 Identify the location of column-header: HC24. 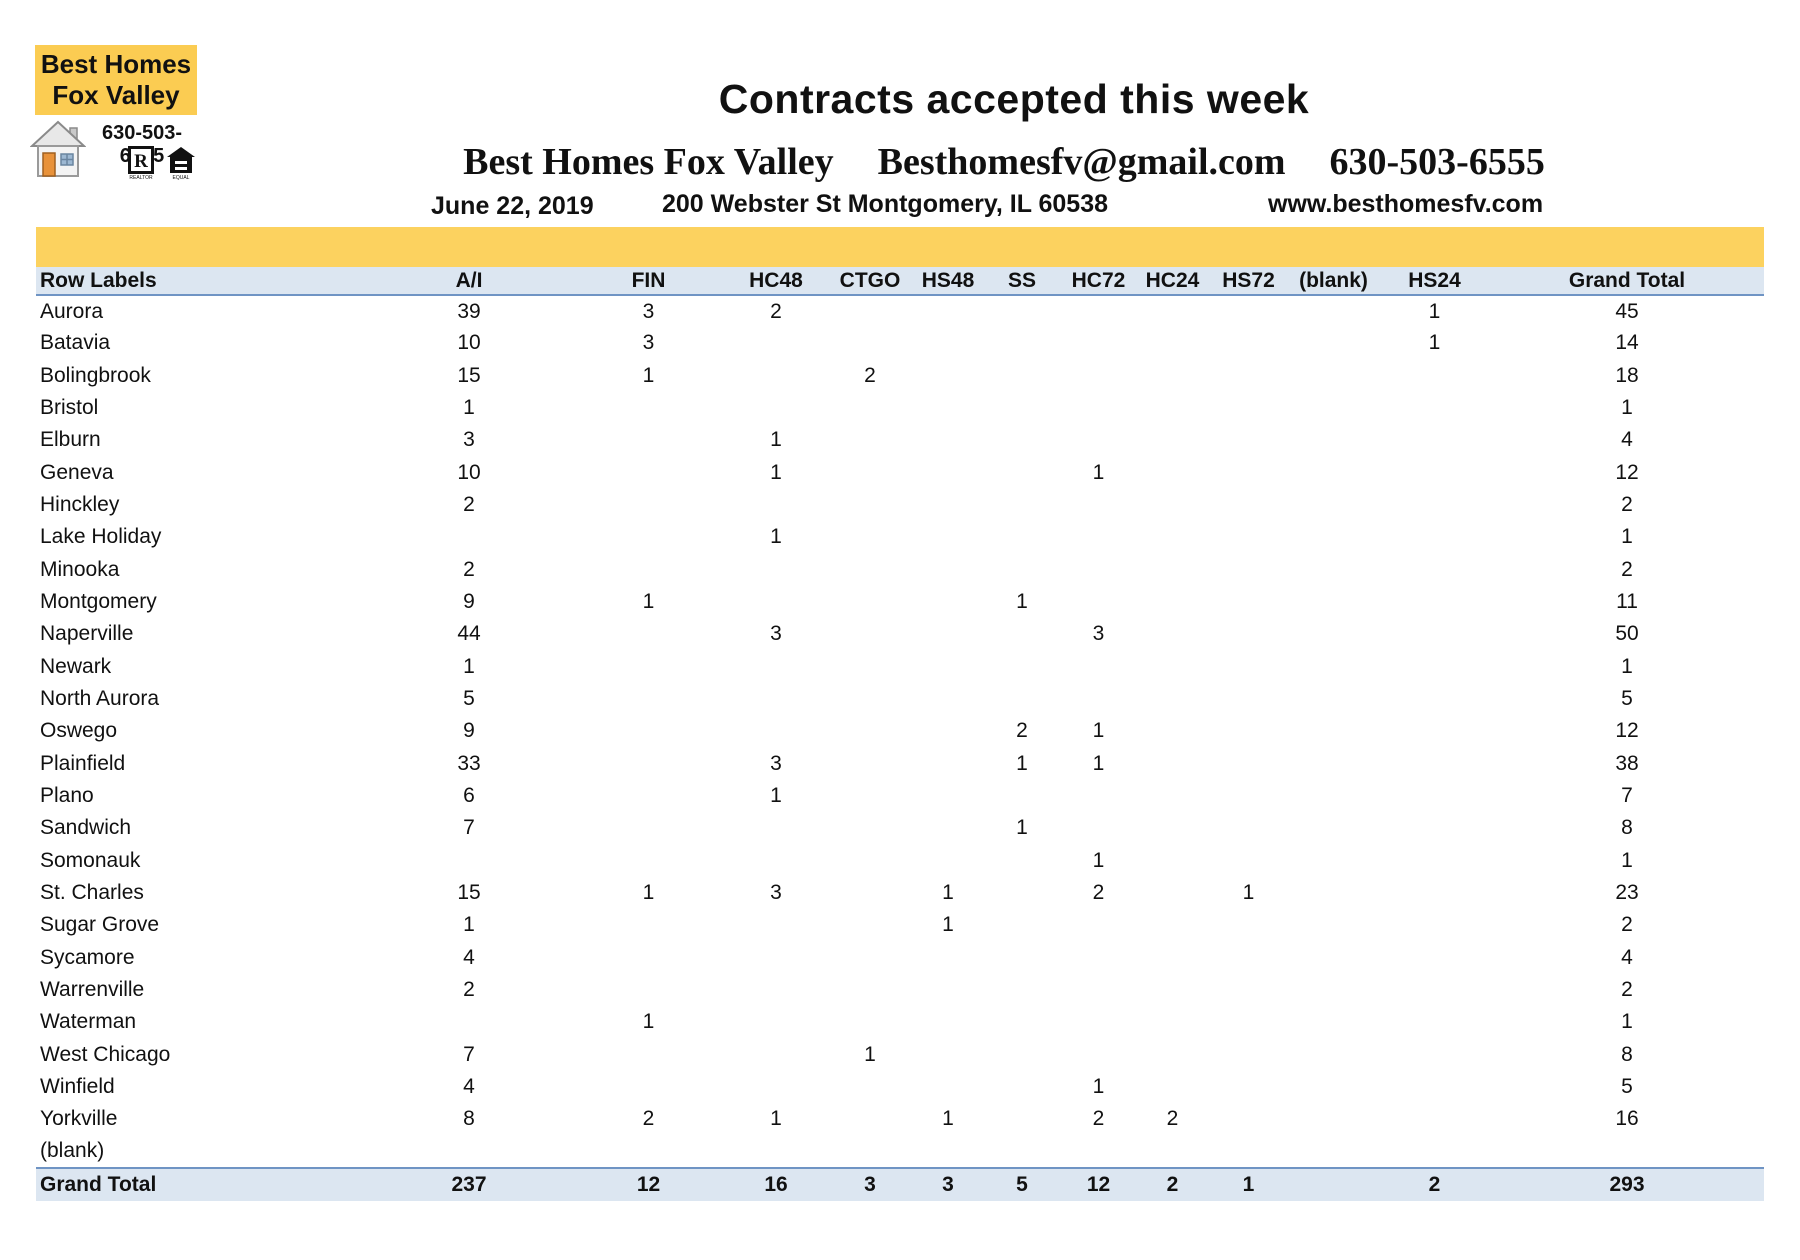
(1172, 281).